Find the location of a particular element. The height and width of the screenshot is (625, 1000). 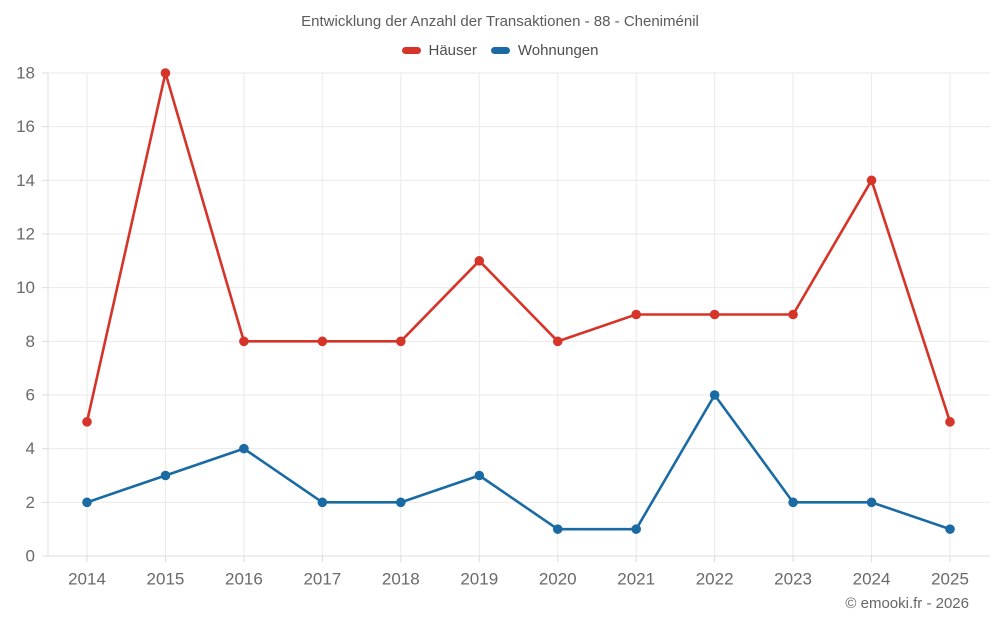

svg-text: 2015 is located at coordinates (166, 579).